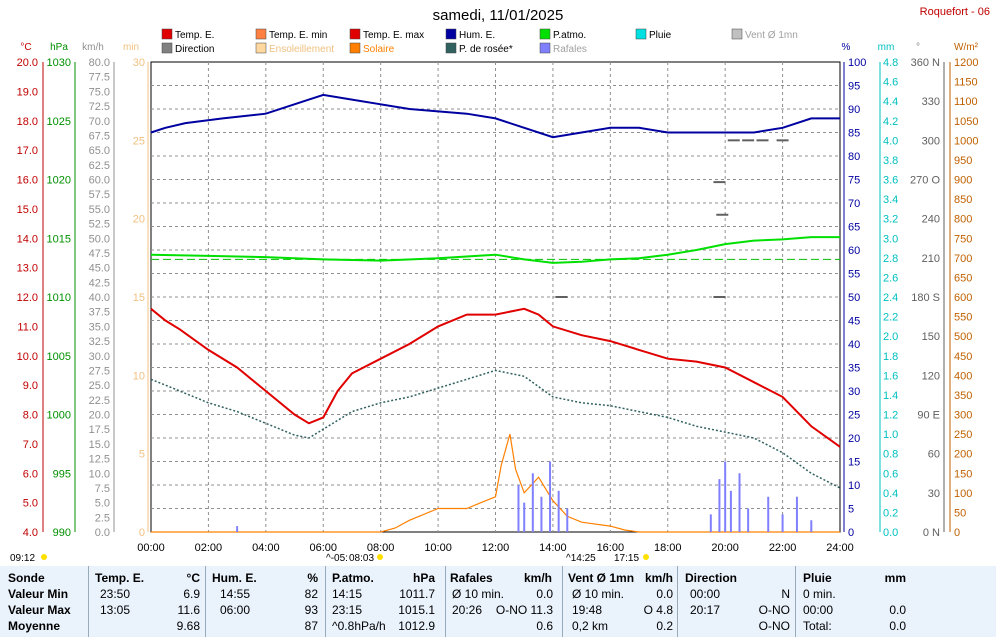 The height and width of the screenshot is (637, 996). I want to click on rain-tick-label: 3.4, so click(890, 200).